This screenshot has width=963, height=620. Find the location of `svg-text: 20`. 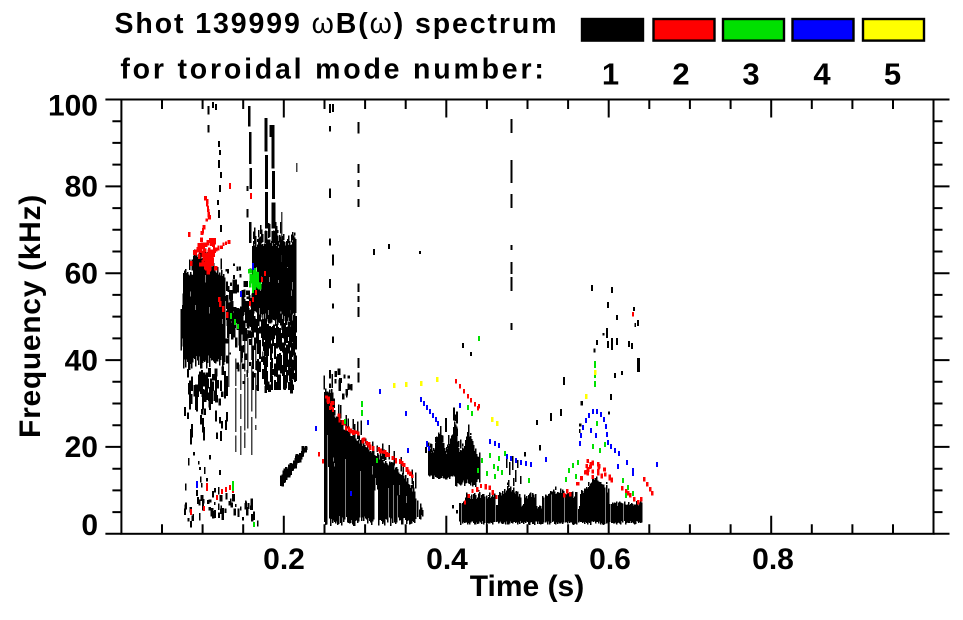

svg-text: 20 is located at coordinates (81, 447).